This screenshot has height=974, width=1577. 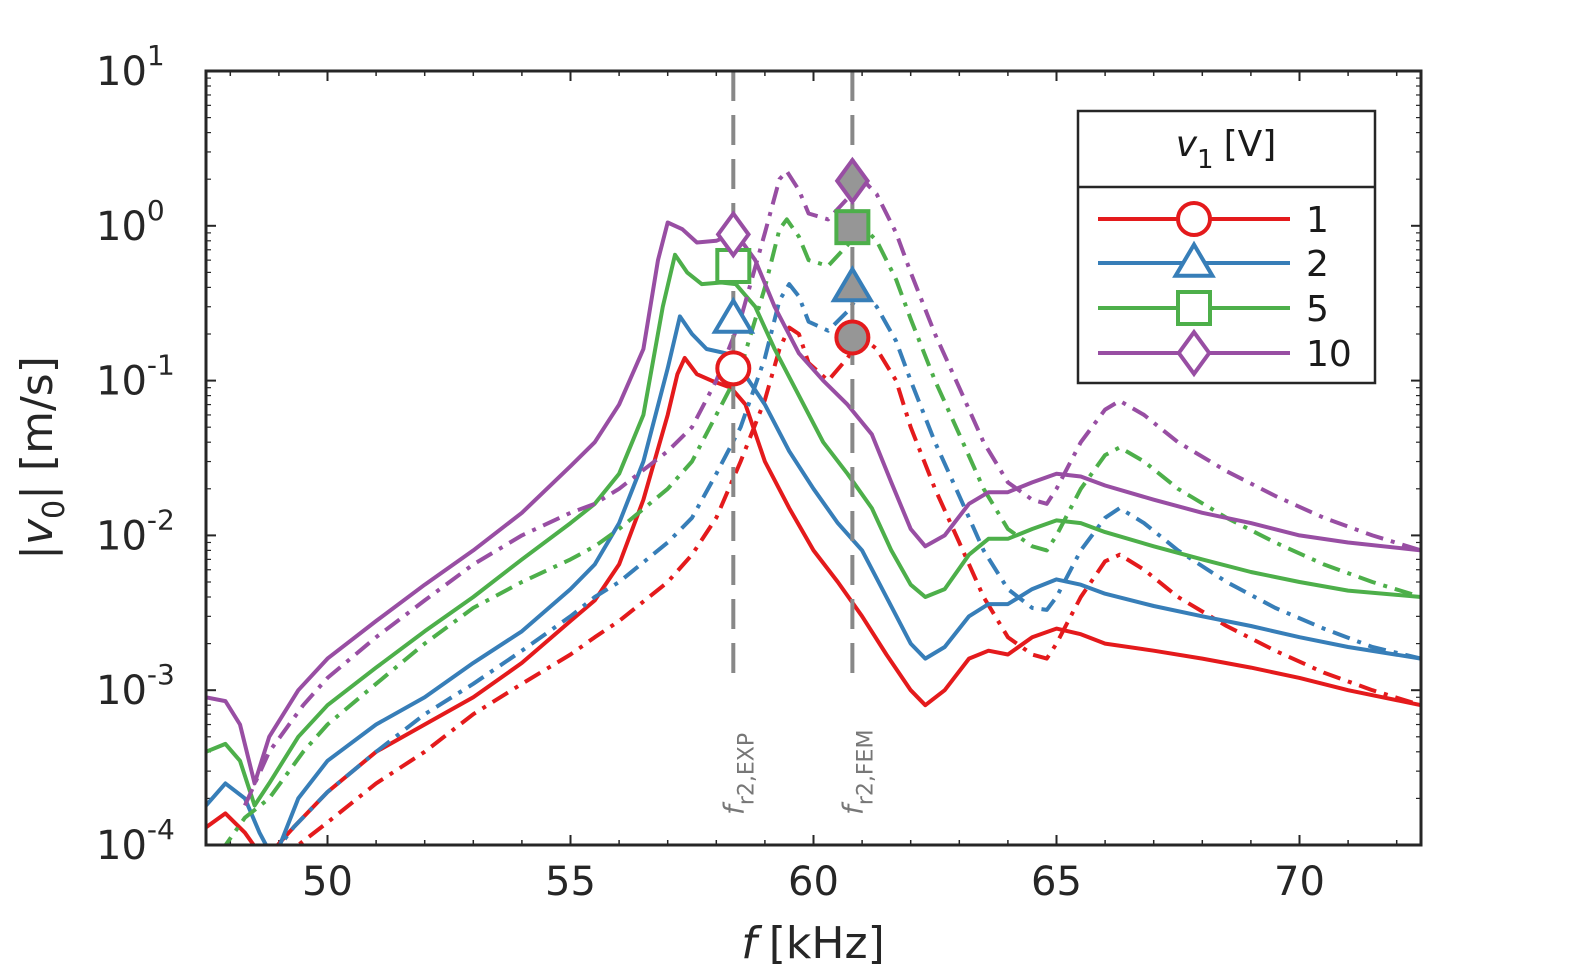 What do you see at coordinates (37, 428) in the screenshot?
I see `y-axis-post: | [m/s]` at bounding box center [37, 428].